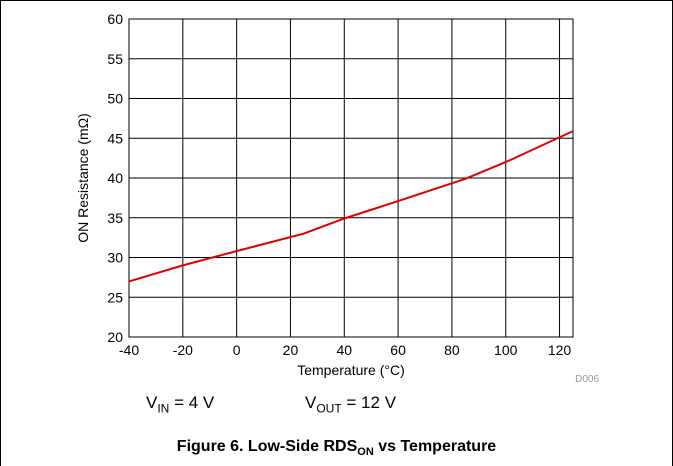 The image size is (673, 466). What do you see at coordinates (506, 350) in the screenshot?
I see `x-tick-label: 100` at bounding box center [506, 350].